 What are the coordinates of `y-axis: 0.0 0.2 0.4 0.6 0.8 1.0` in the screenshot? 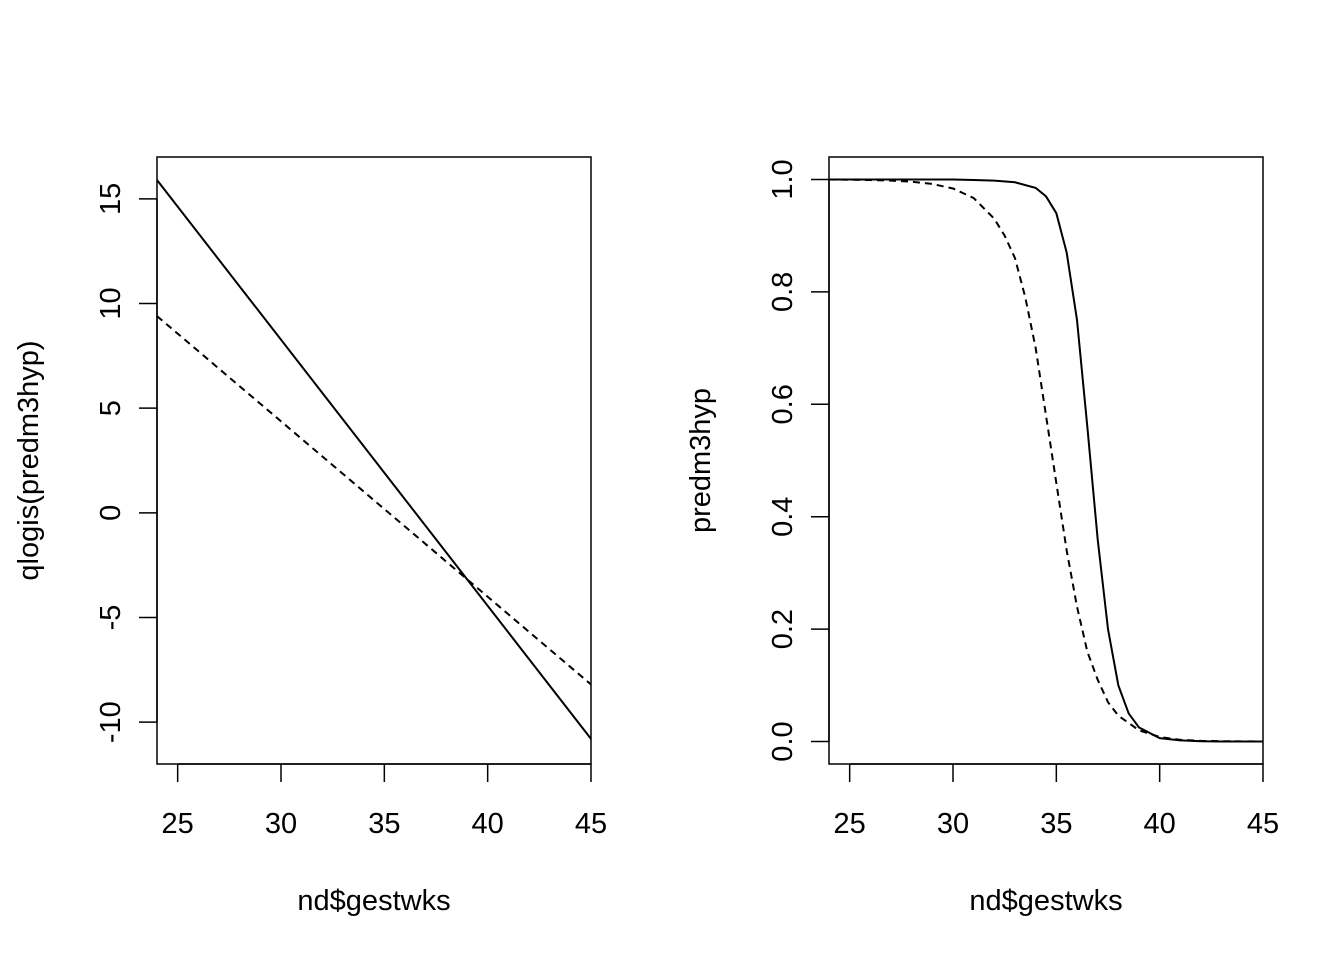 It's located at (798, 460).